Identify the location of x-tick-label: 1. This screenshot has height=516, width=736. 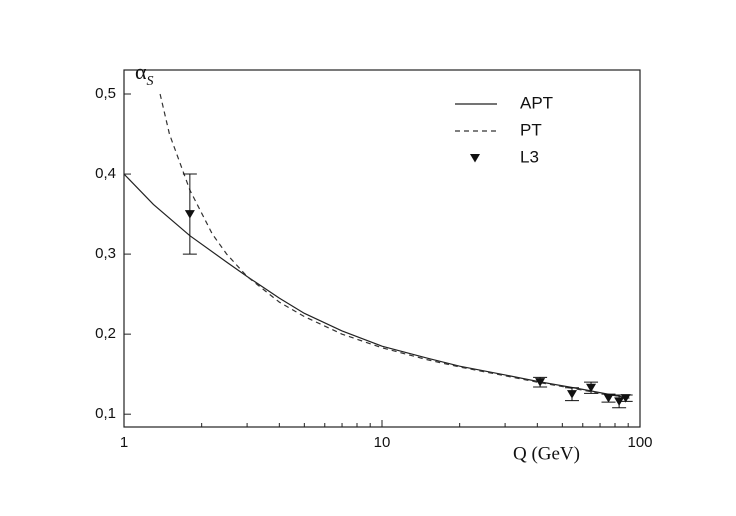
(124, 442).